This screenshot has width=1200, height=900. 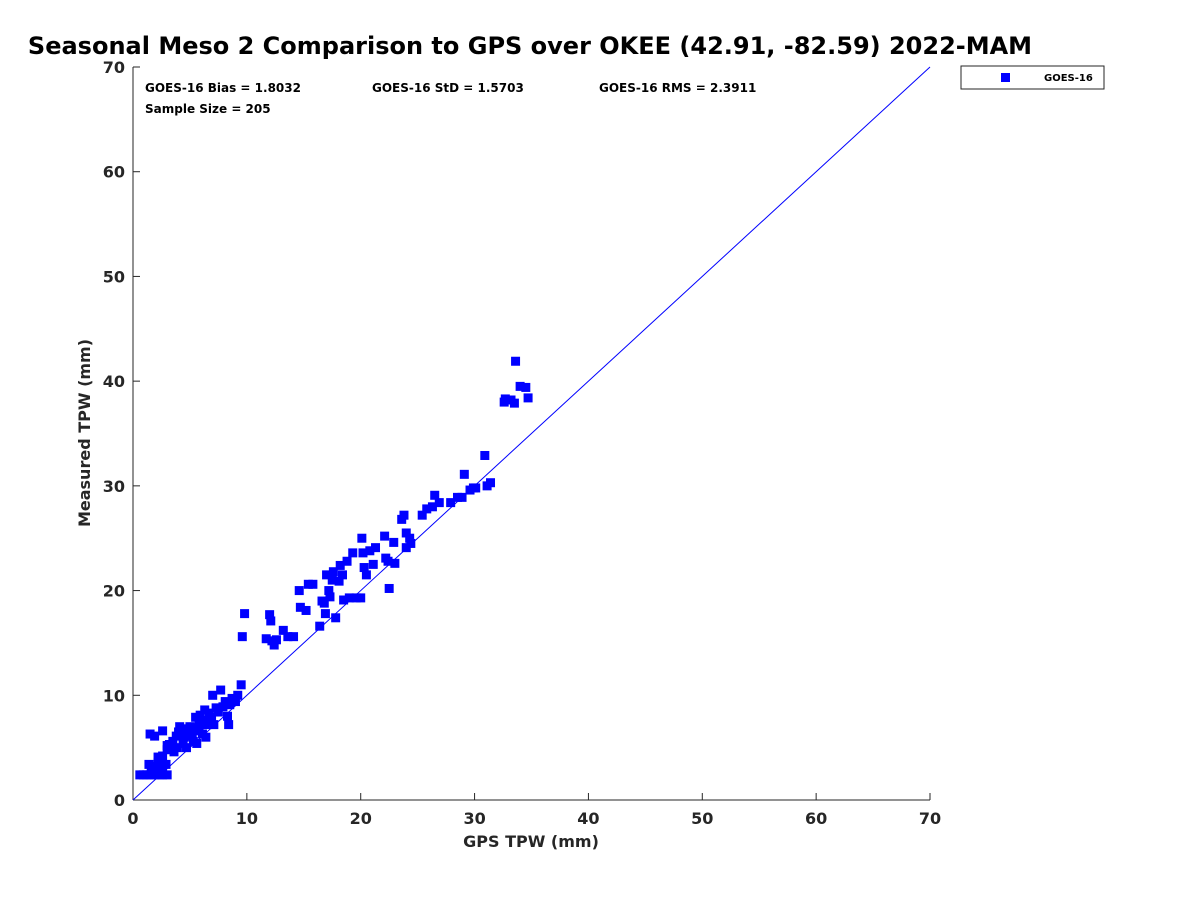 I want to click on y-tick-label: 30, so click(x=114, y=486).